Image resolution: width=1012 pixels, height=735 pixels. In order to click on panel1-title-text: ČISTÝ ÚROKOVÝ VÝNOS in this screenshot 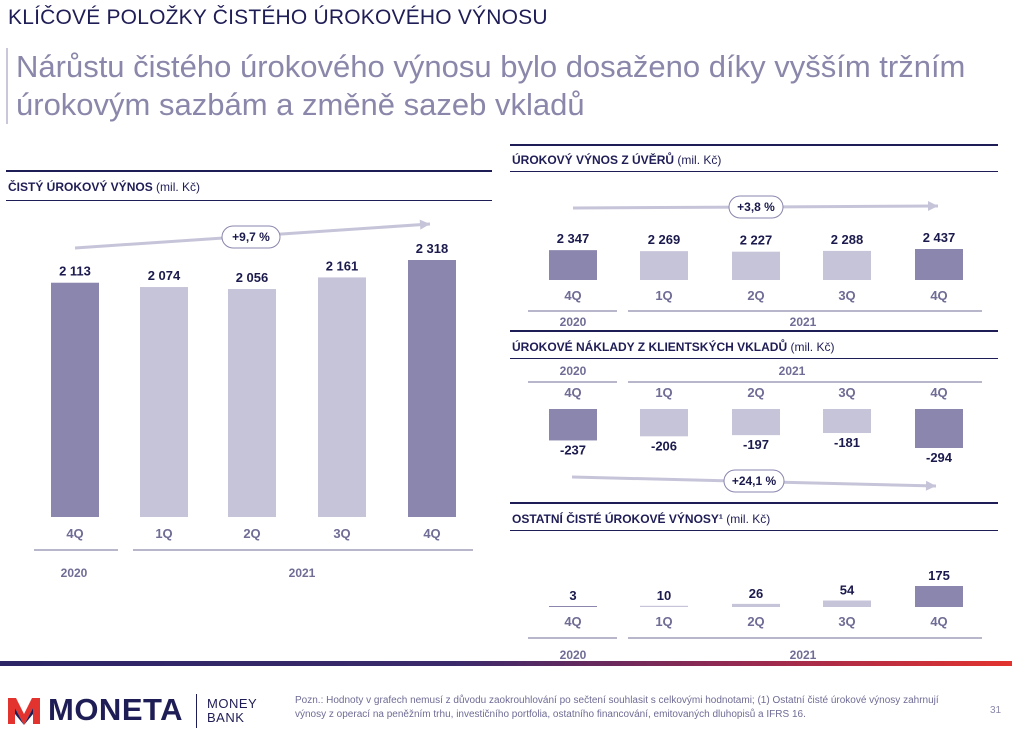, I will do `click(80, 187)`.